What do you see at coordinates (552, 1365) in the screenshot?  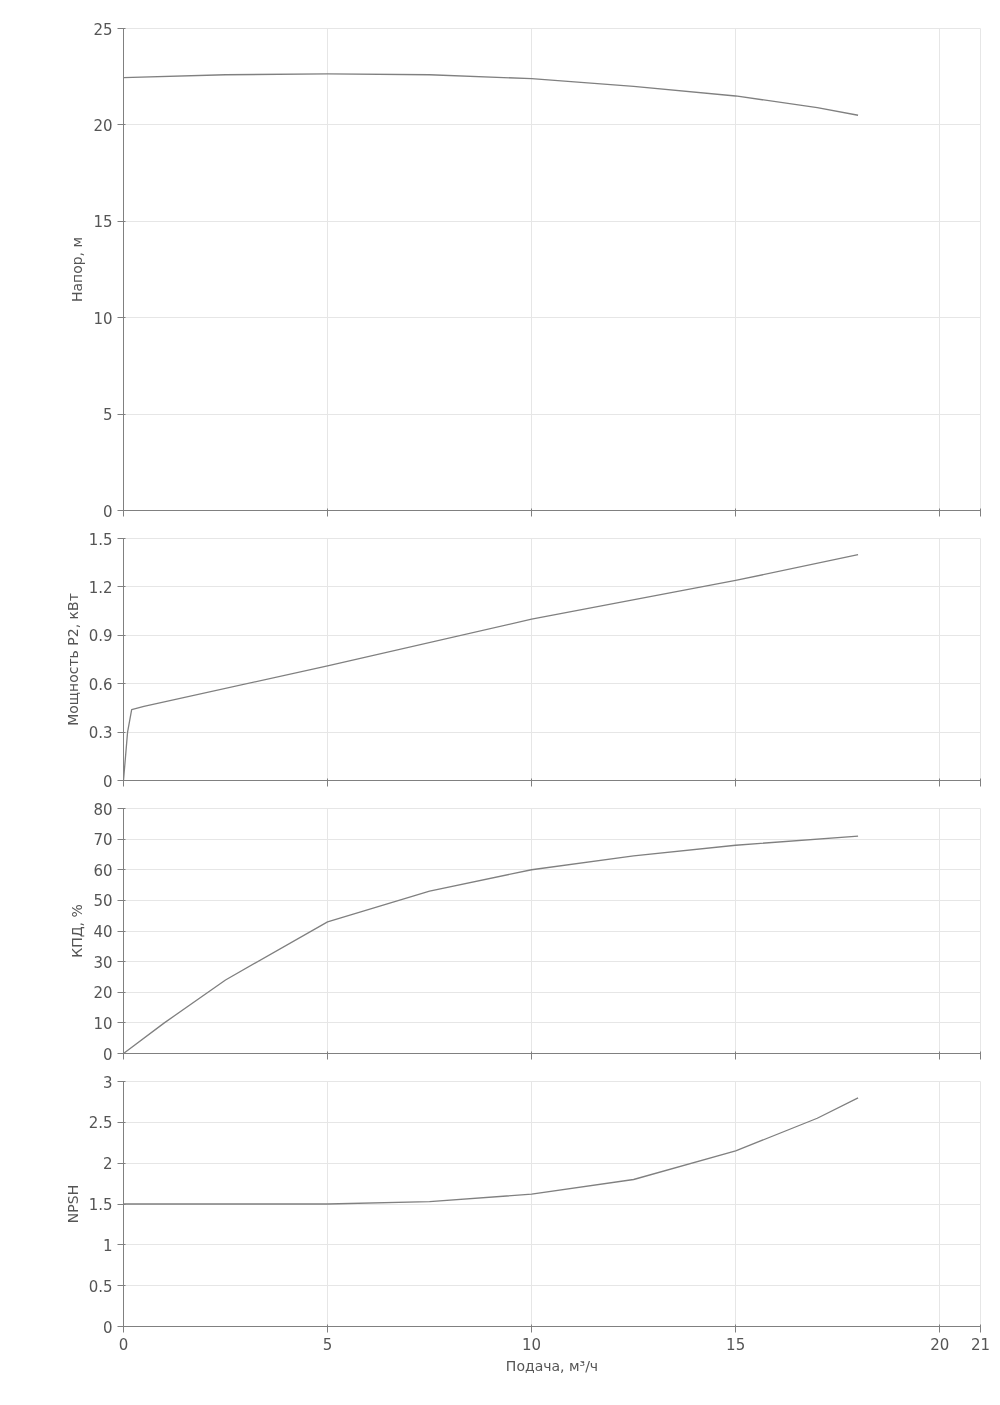 I see `x-axis-title: Подача, м³/ч` at bounding box center [552, 1365].